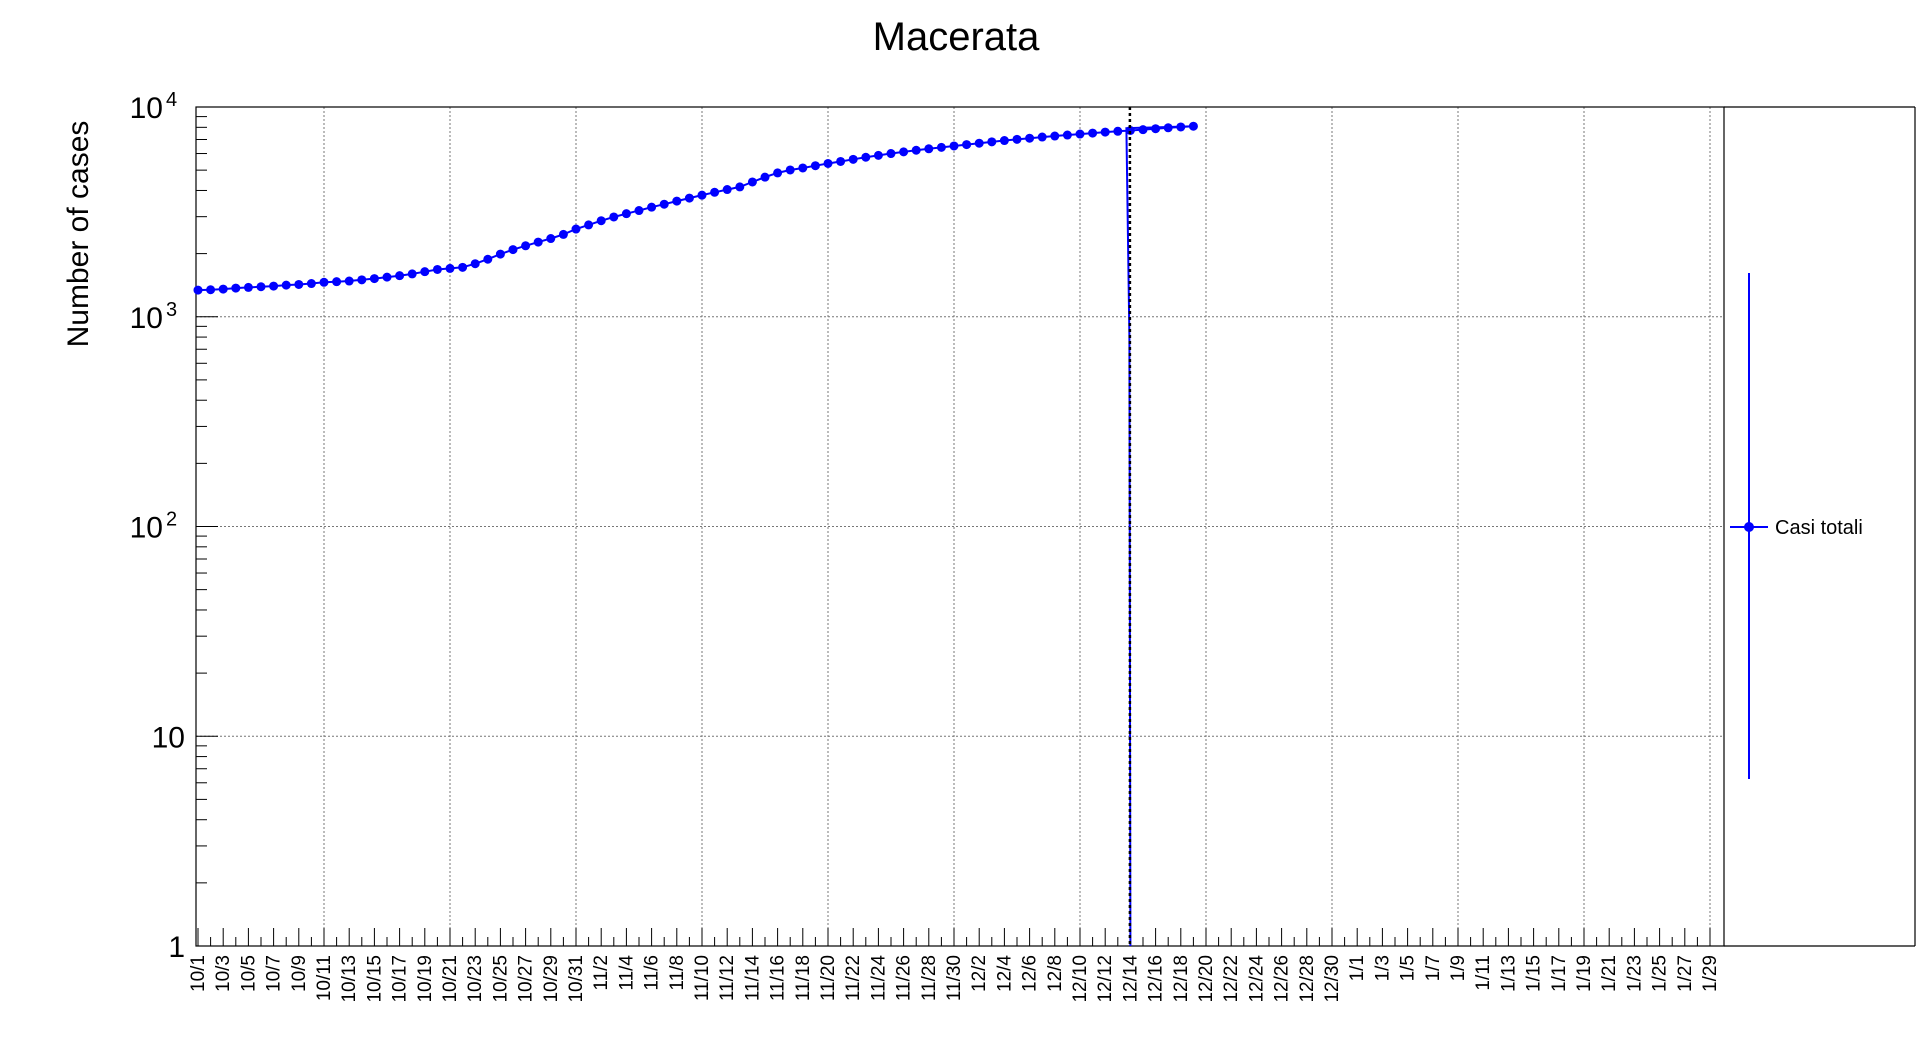  Describe the element at coordinates (1156, 979) in the screenshot. I see `x-tick-label: 12/16` at that location.